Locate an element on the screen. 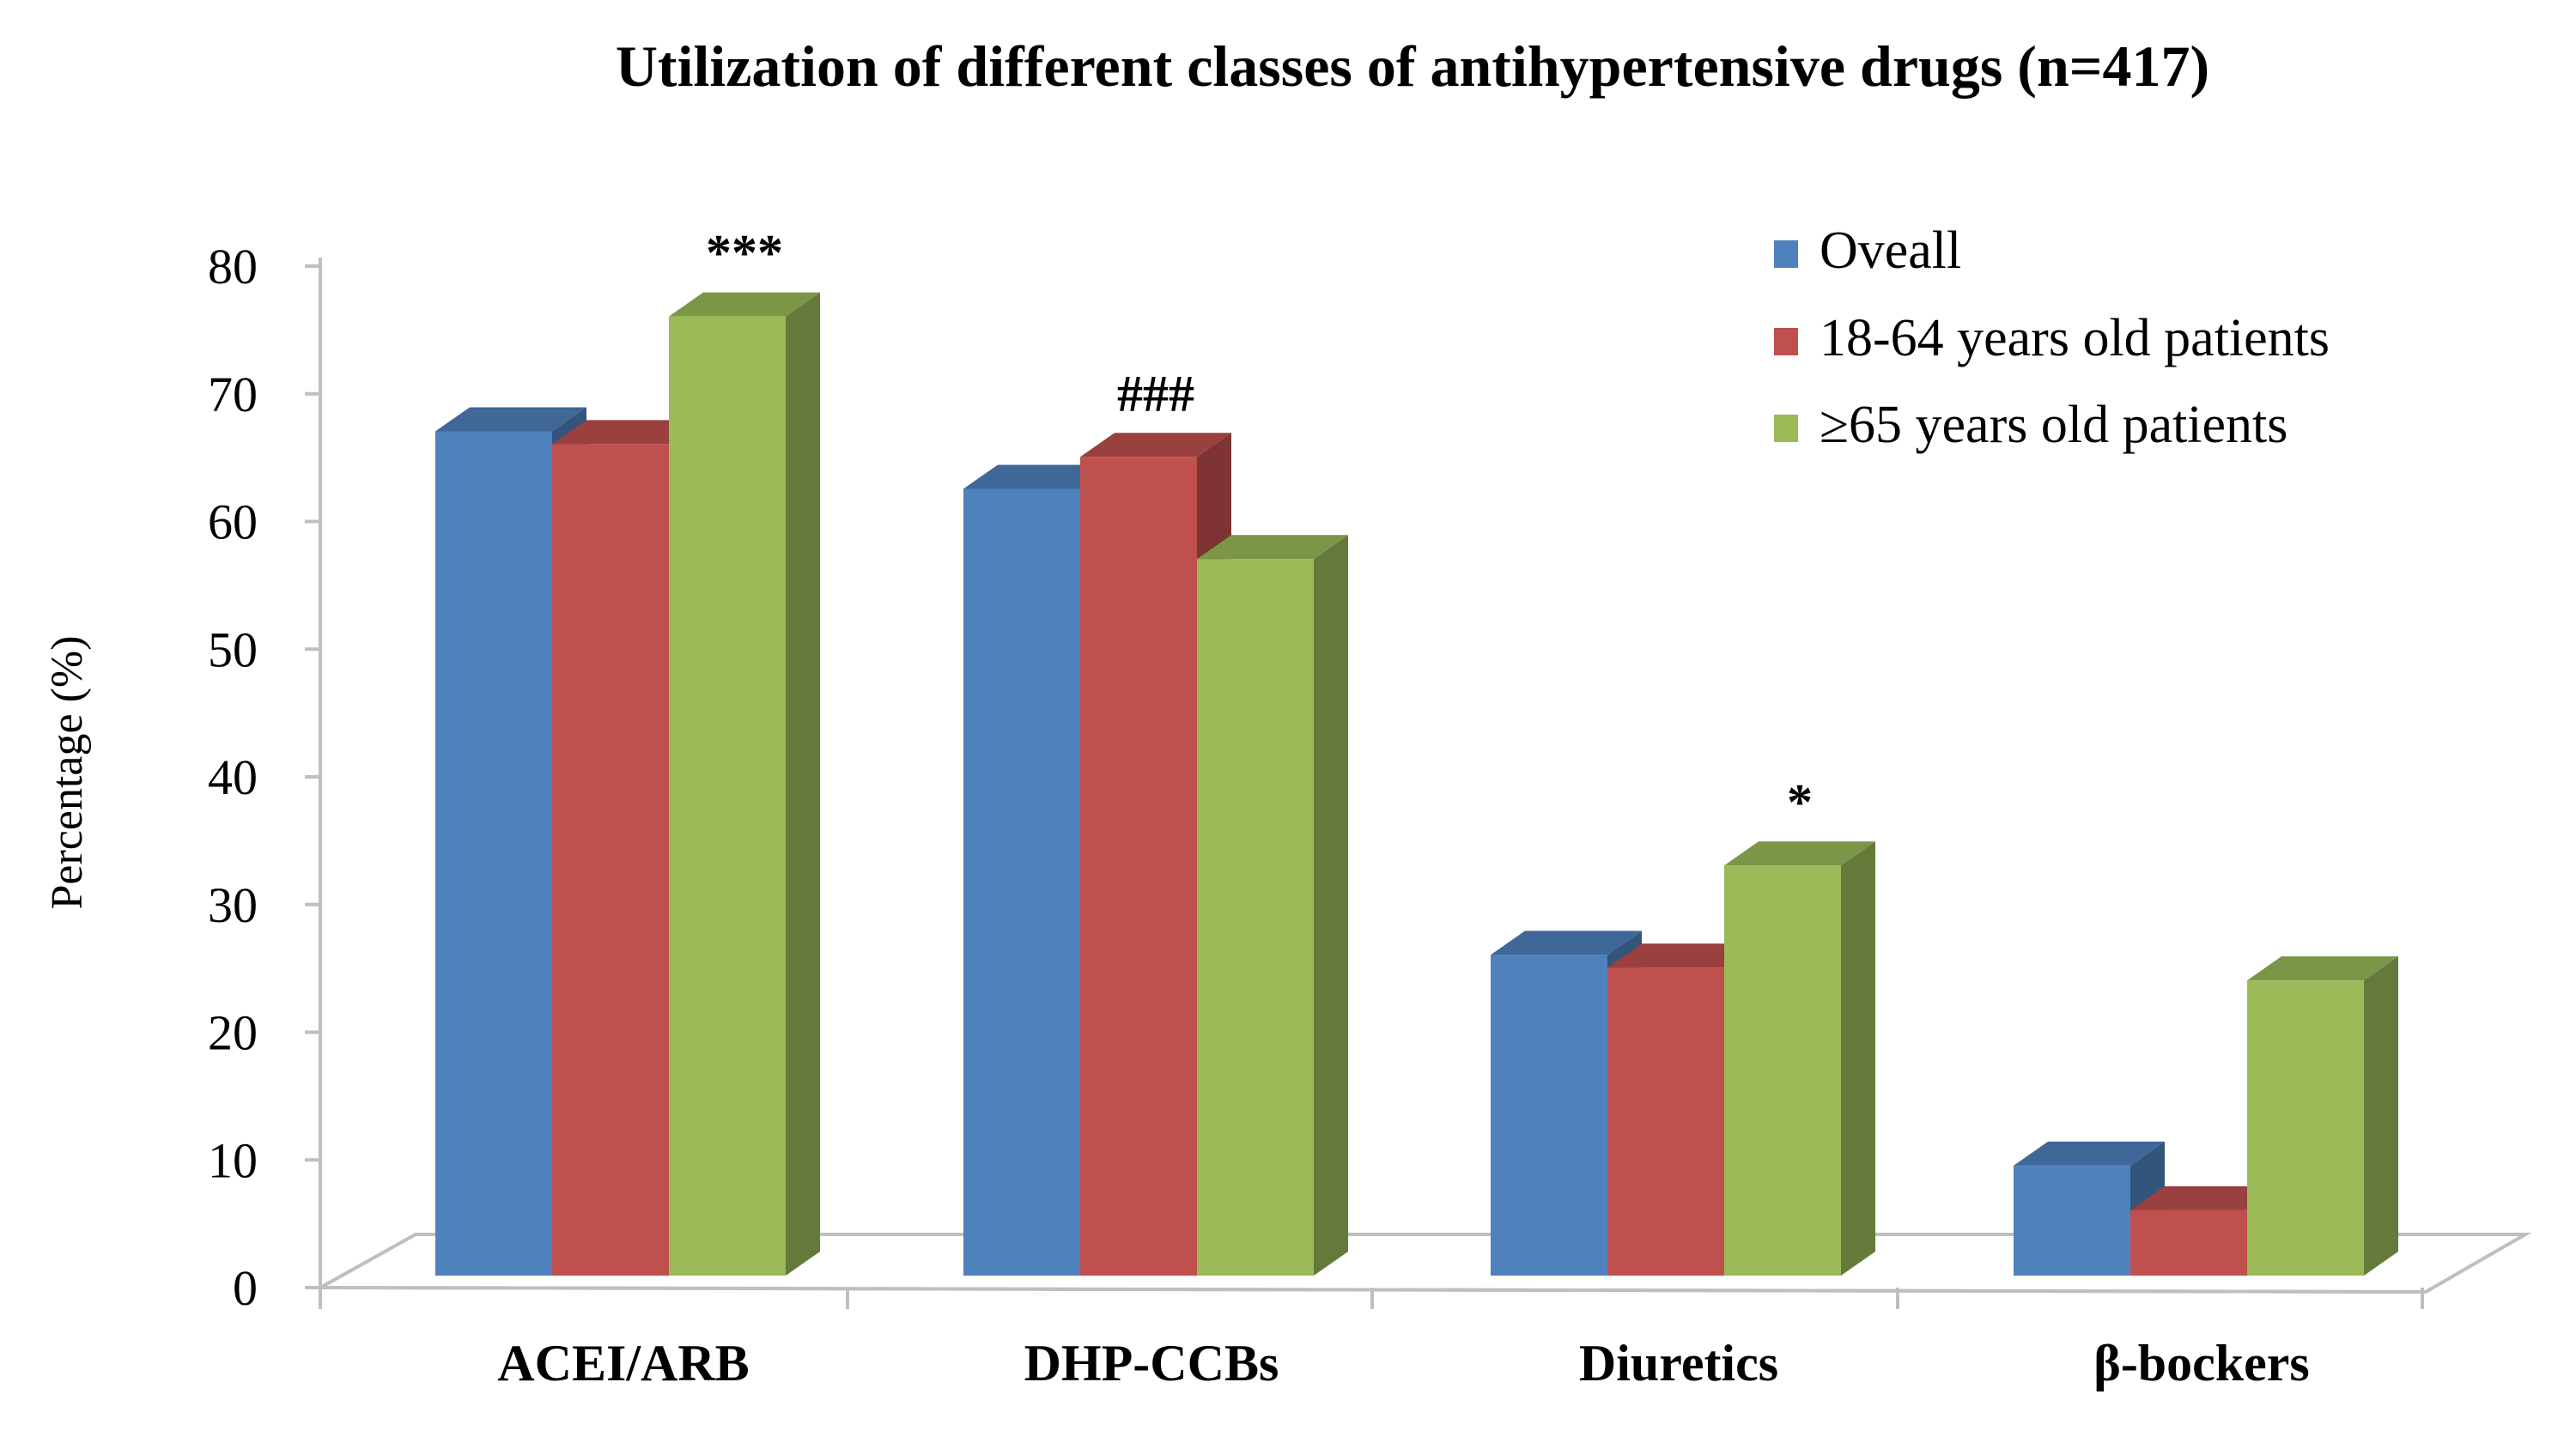  x-tick-label: Diuretics is located at coordinates (1678, 1363).